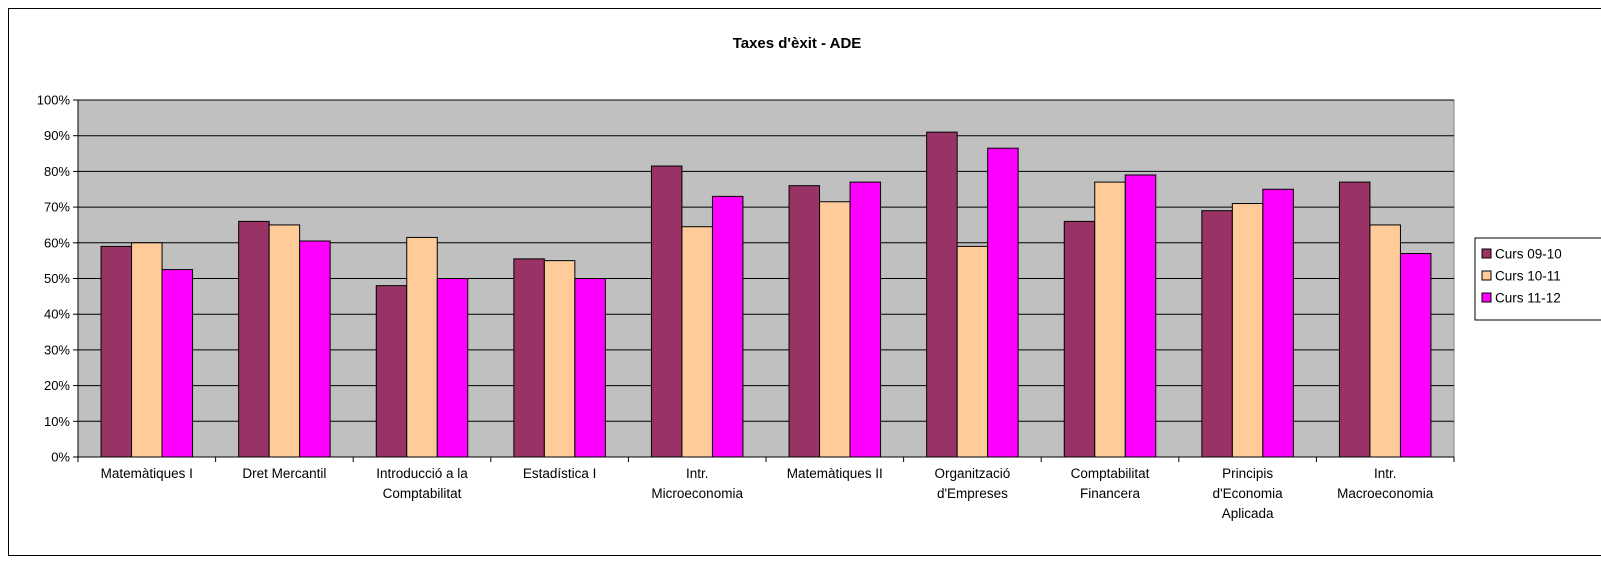 The height and width of the screenshot is (562, 1601). Describe the element at coordinates (973, 483) in the screenshot. I see `x-tick-label: Organització d'Empreses` at that location.